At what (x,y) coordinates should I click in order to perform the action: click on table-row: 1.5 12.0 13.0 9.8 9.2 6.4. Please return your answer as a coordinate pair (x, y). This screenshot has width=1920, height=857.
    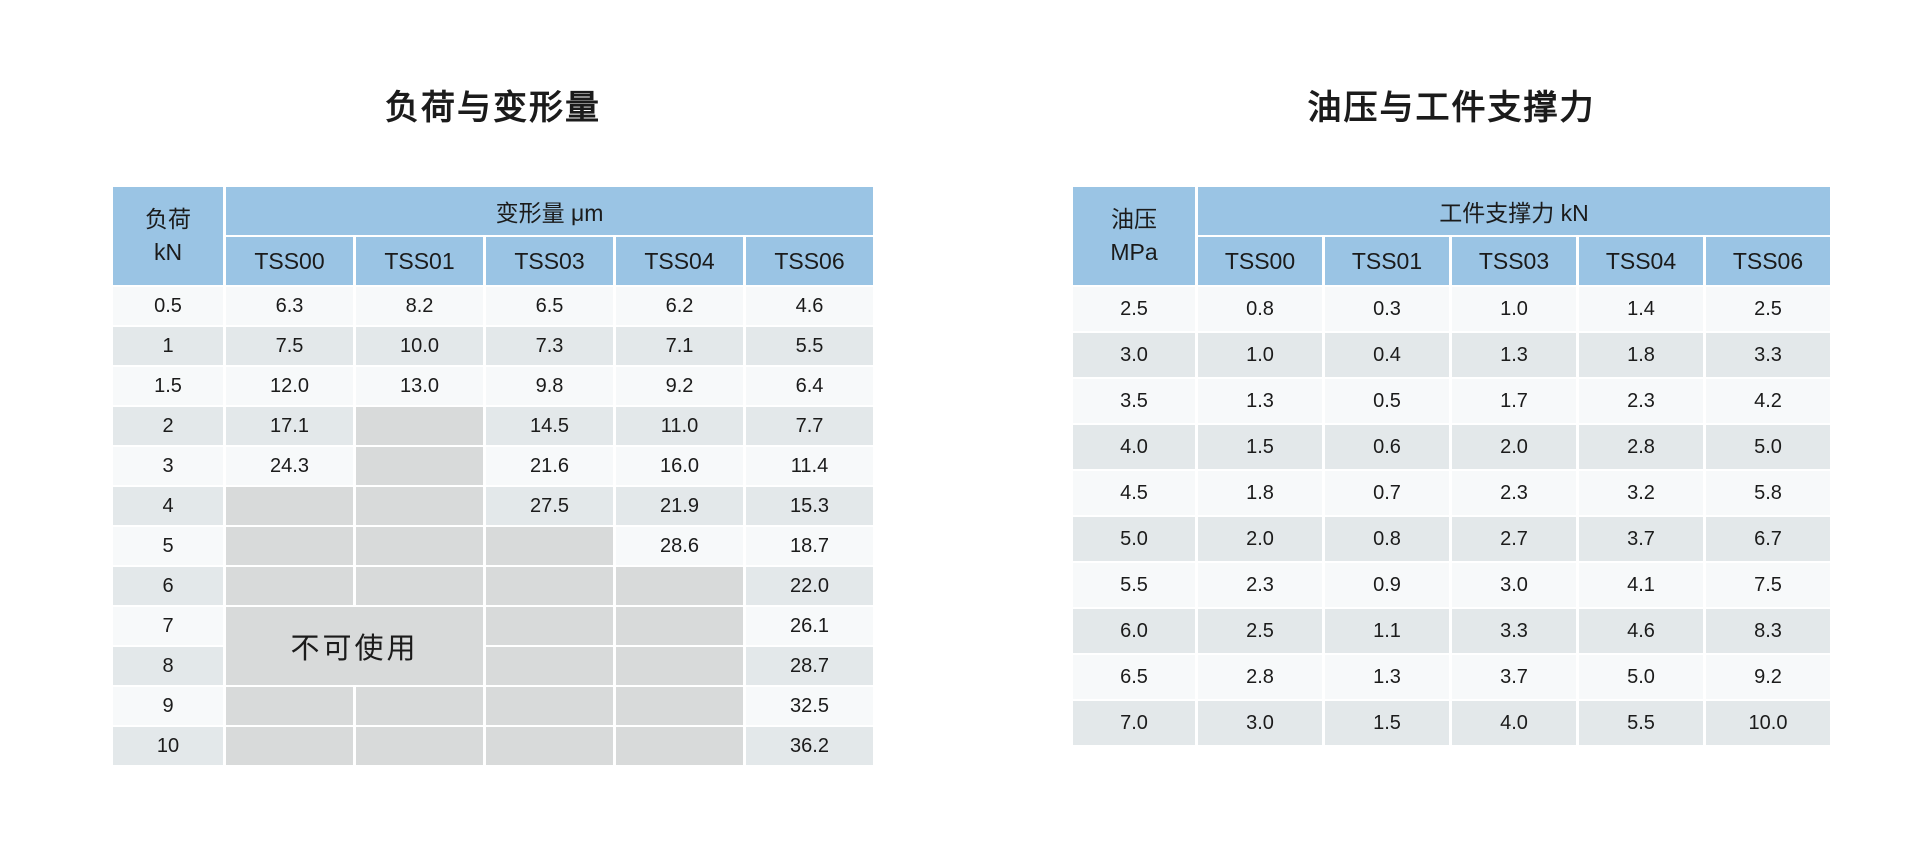
    Looking at the image, I should click on (493, 386).